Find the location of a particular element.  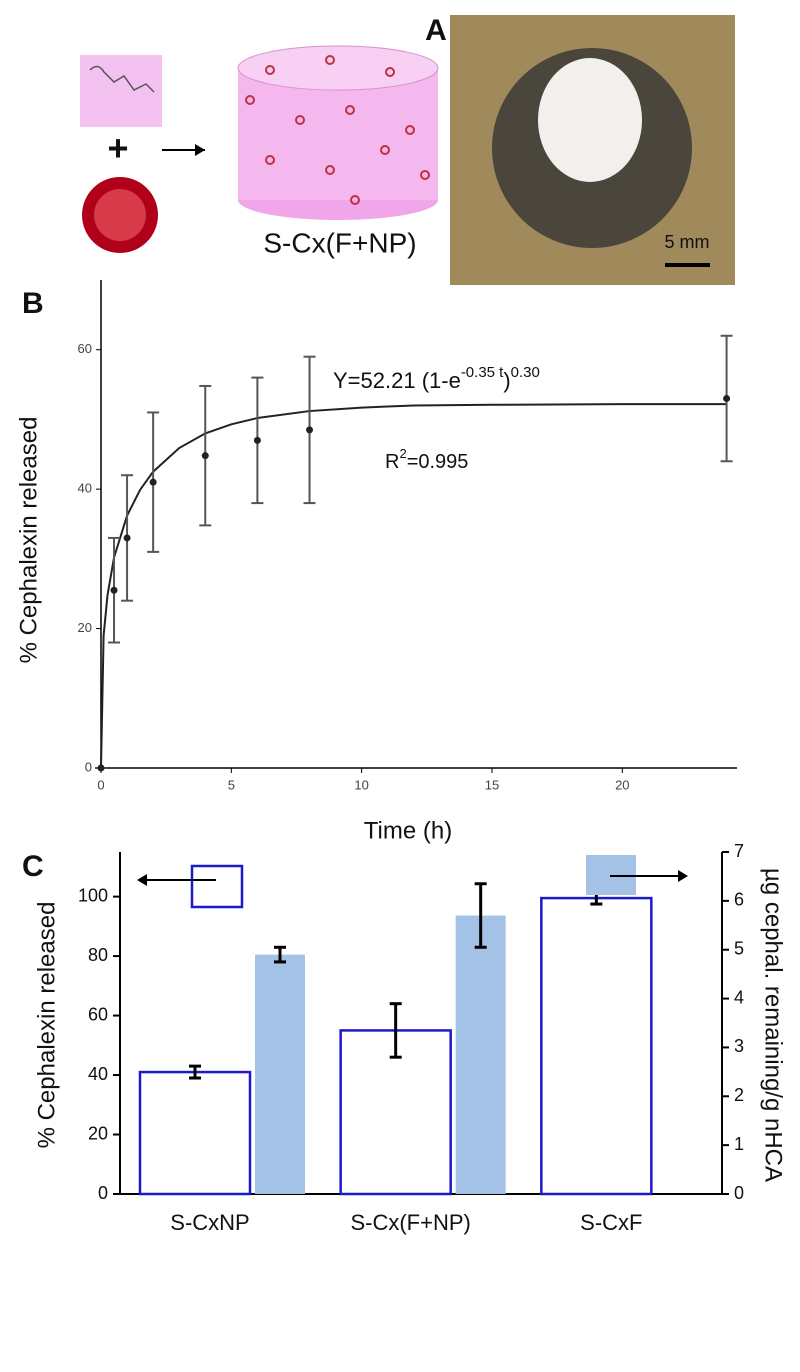

x-tick-label: 10 is located at coordinates (361, 784).